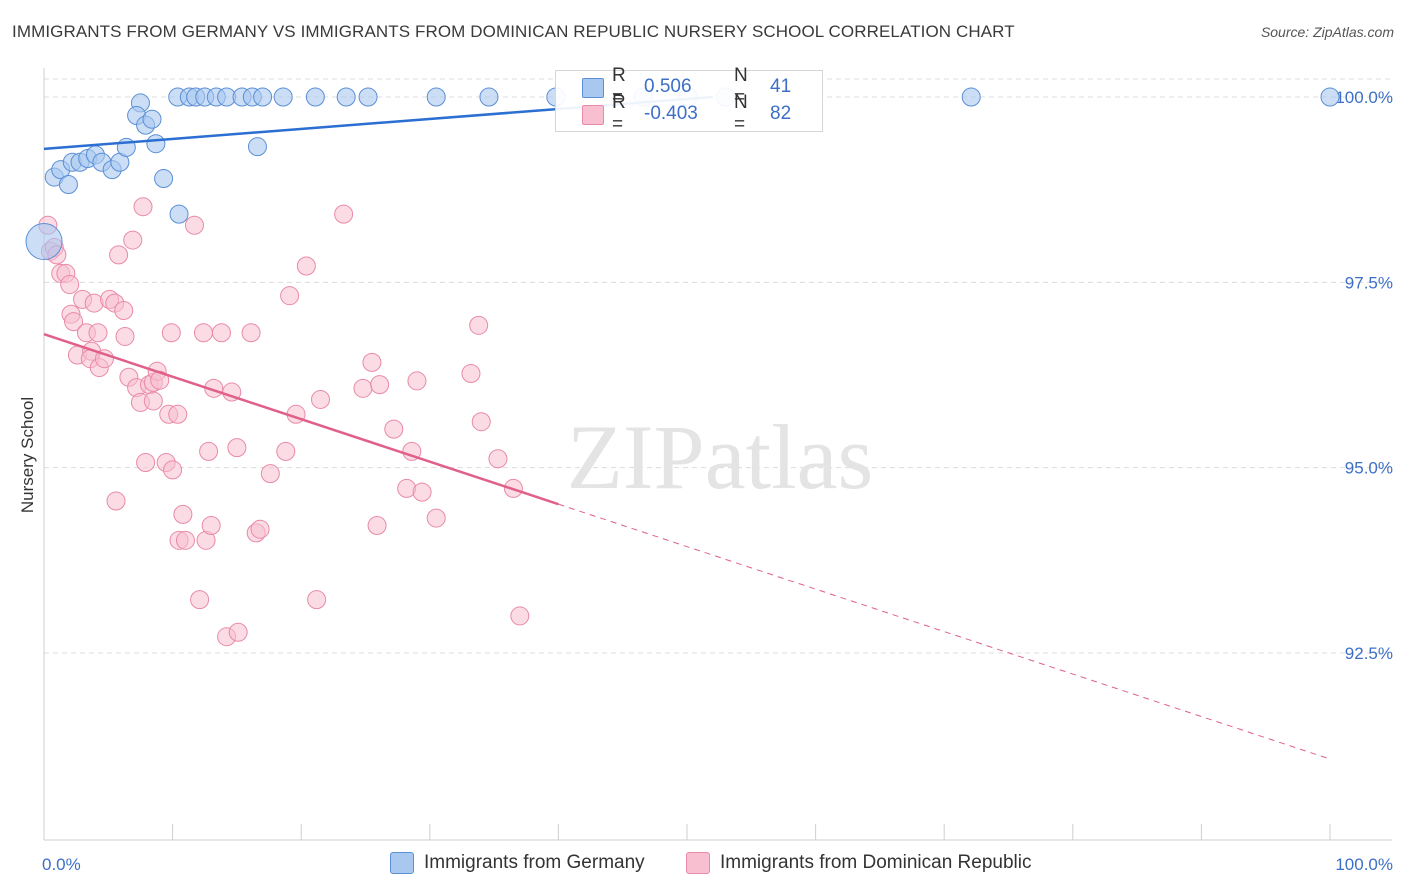 This screenshot has height=892, width=1406. What do you see at coordinates (1364, 97) in the screenshot?
I see `y-tick-label: 100.0%` at bounding box center [1364, 97].